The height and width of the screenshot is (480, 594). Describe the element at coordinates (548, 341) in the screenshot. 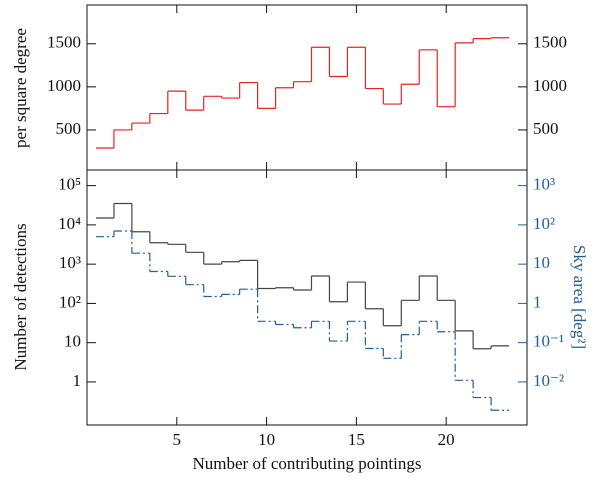

I see `y2-tick-label: 10⁻¹` at that location.